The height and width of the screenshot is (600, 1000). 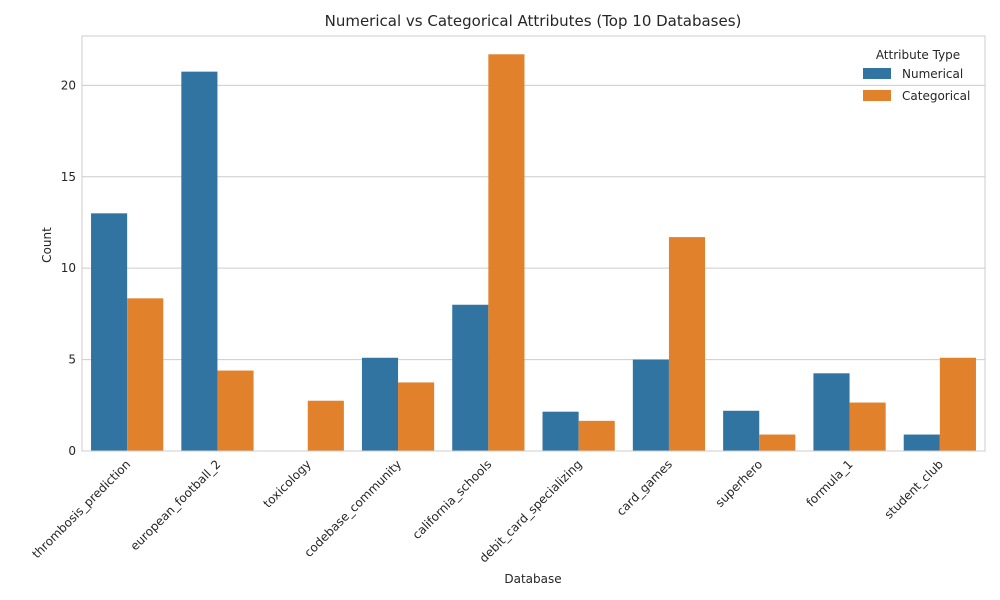 What do you see at coordinates (145, 374) in the screenshot?
I see `bar-categorical-thrombosis_prediction` at bounding box center [145, 374].